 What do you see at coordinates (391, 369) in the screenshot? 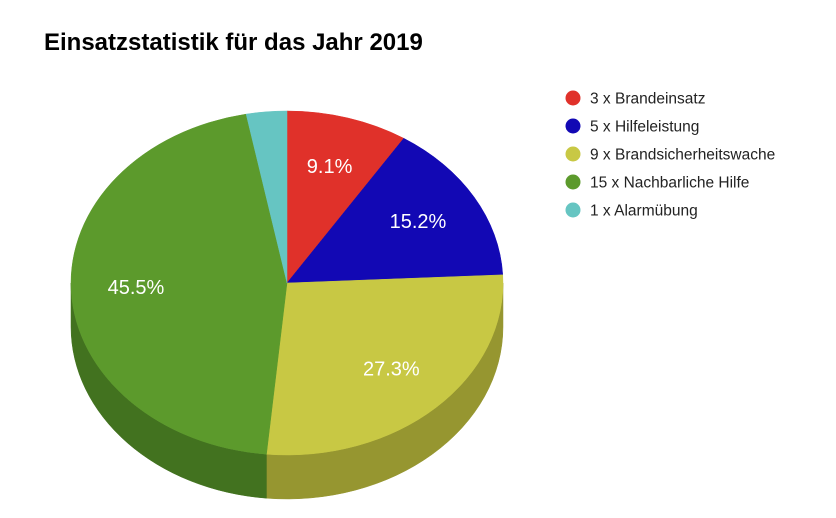
I see `slice-label-9-x-brandsicherheitswache: 27.3%` at bounding box center [391, 369].